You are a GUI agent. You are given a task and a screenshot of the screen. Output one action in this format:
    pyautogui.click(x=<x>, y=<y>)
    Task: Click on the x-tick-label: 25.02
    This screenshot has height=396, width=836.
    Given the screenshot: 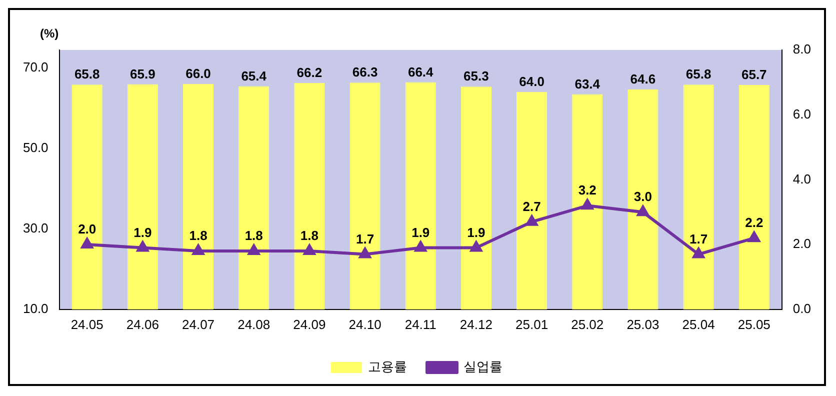 What is the action you would take?
    pyautogui.click(x=587, y=324)
    